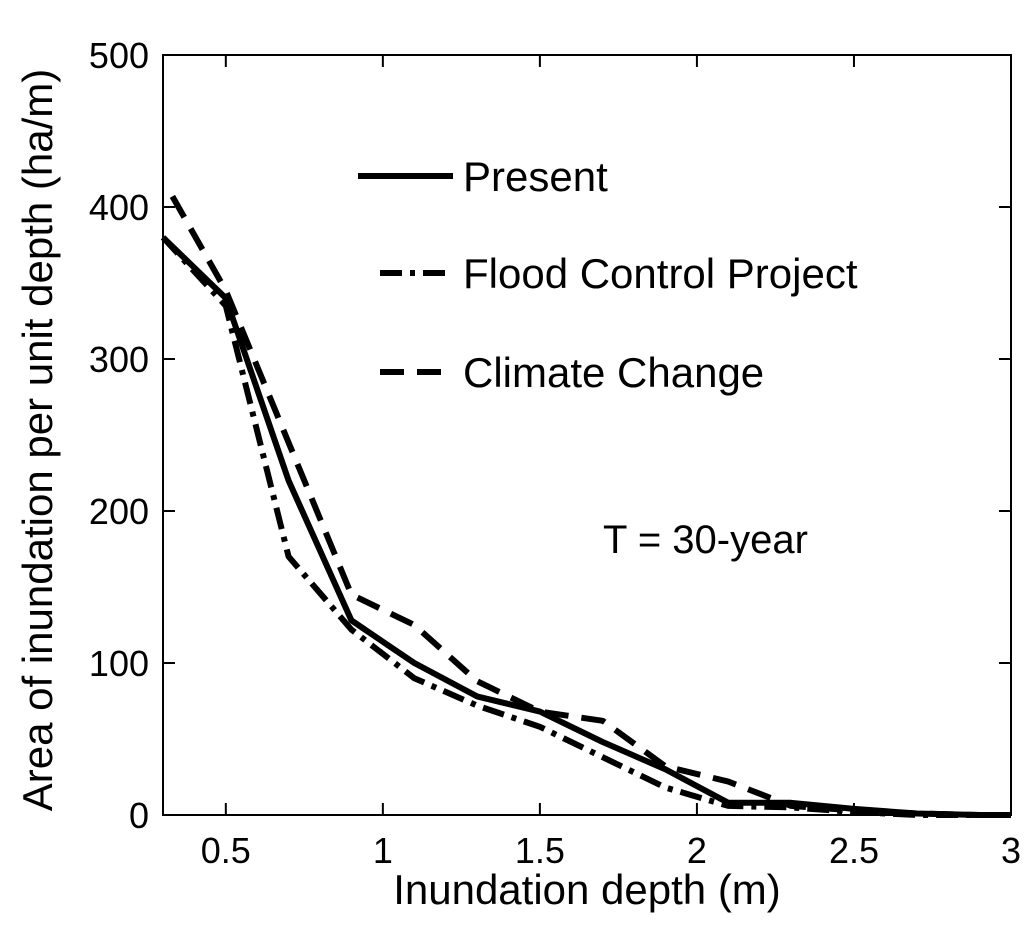 This screenshot has height=931, width=1024. What do you see at coordinates (119, 207) in the screenshot?
I see `y-tick-label: 400` at bounding box center [119, 207].